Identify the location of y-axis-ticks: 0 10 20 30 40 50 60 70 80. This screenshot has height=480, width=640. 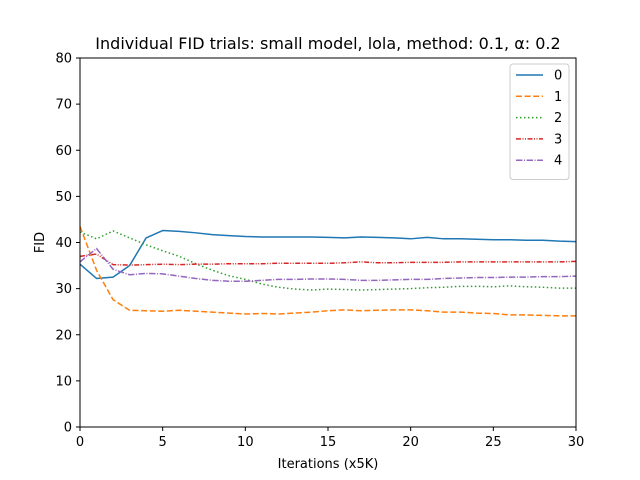
(67, 244).